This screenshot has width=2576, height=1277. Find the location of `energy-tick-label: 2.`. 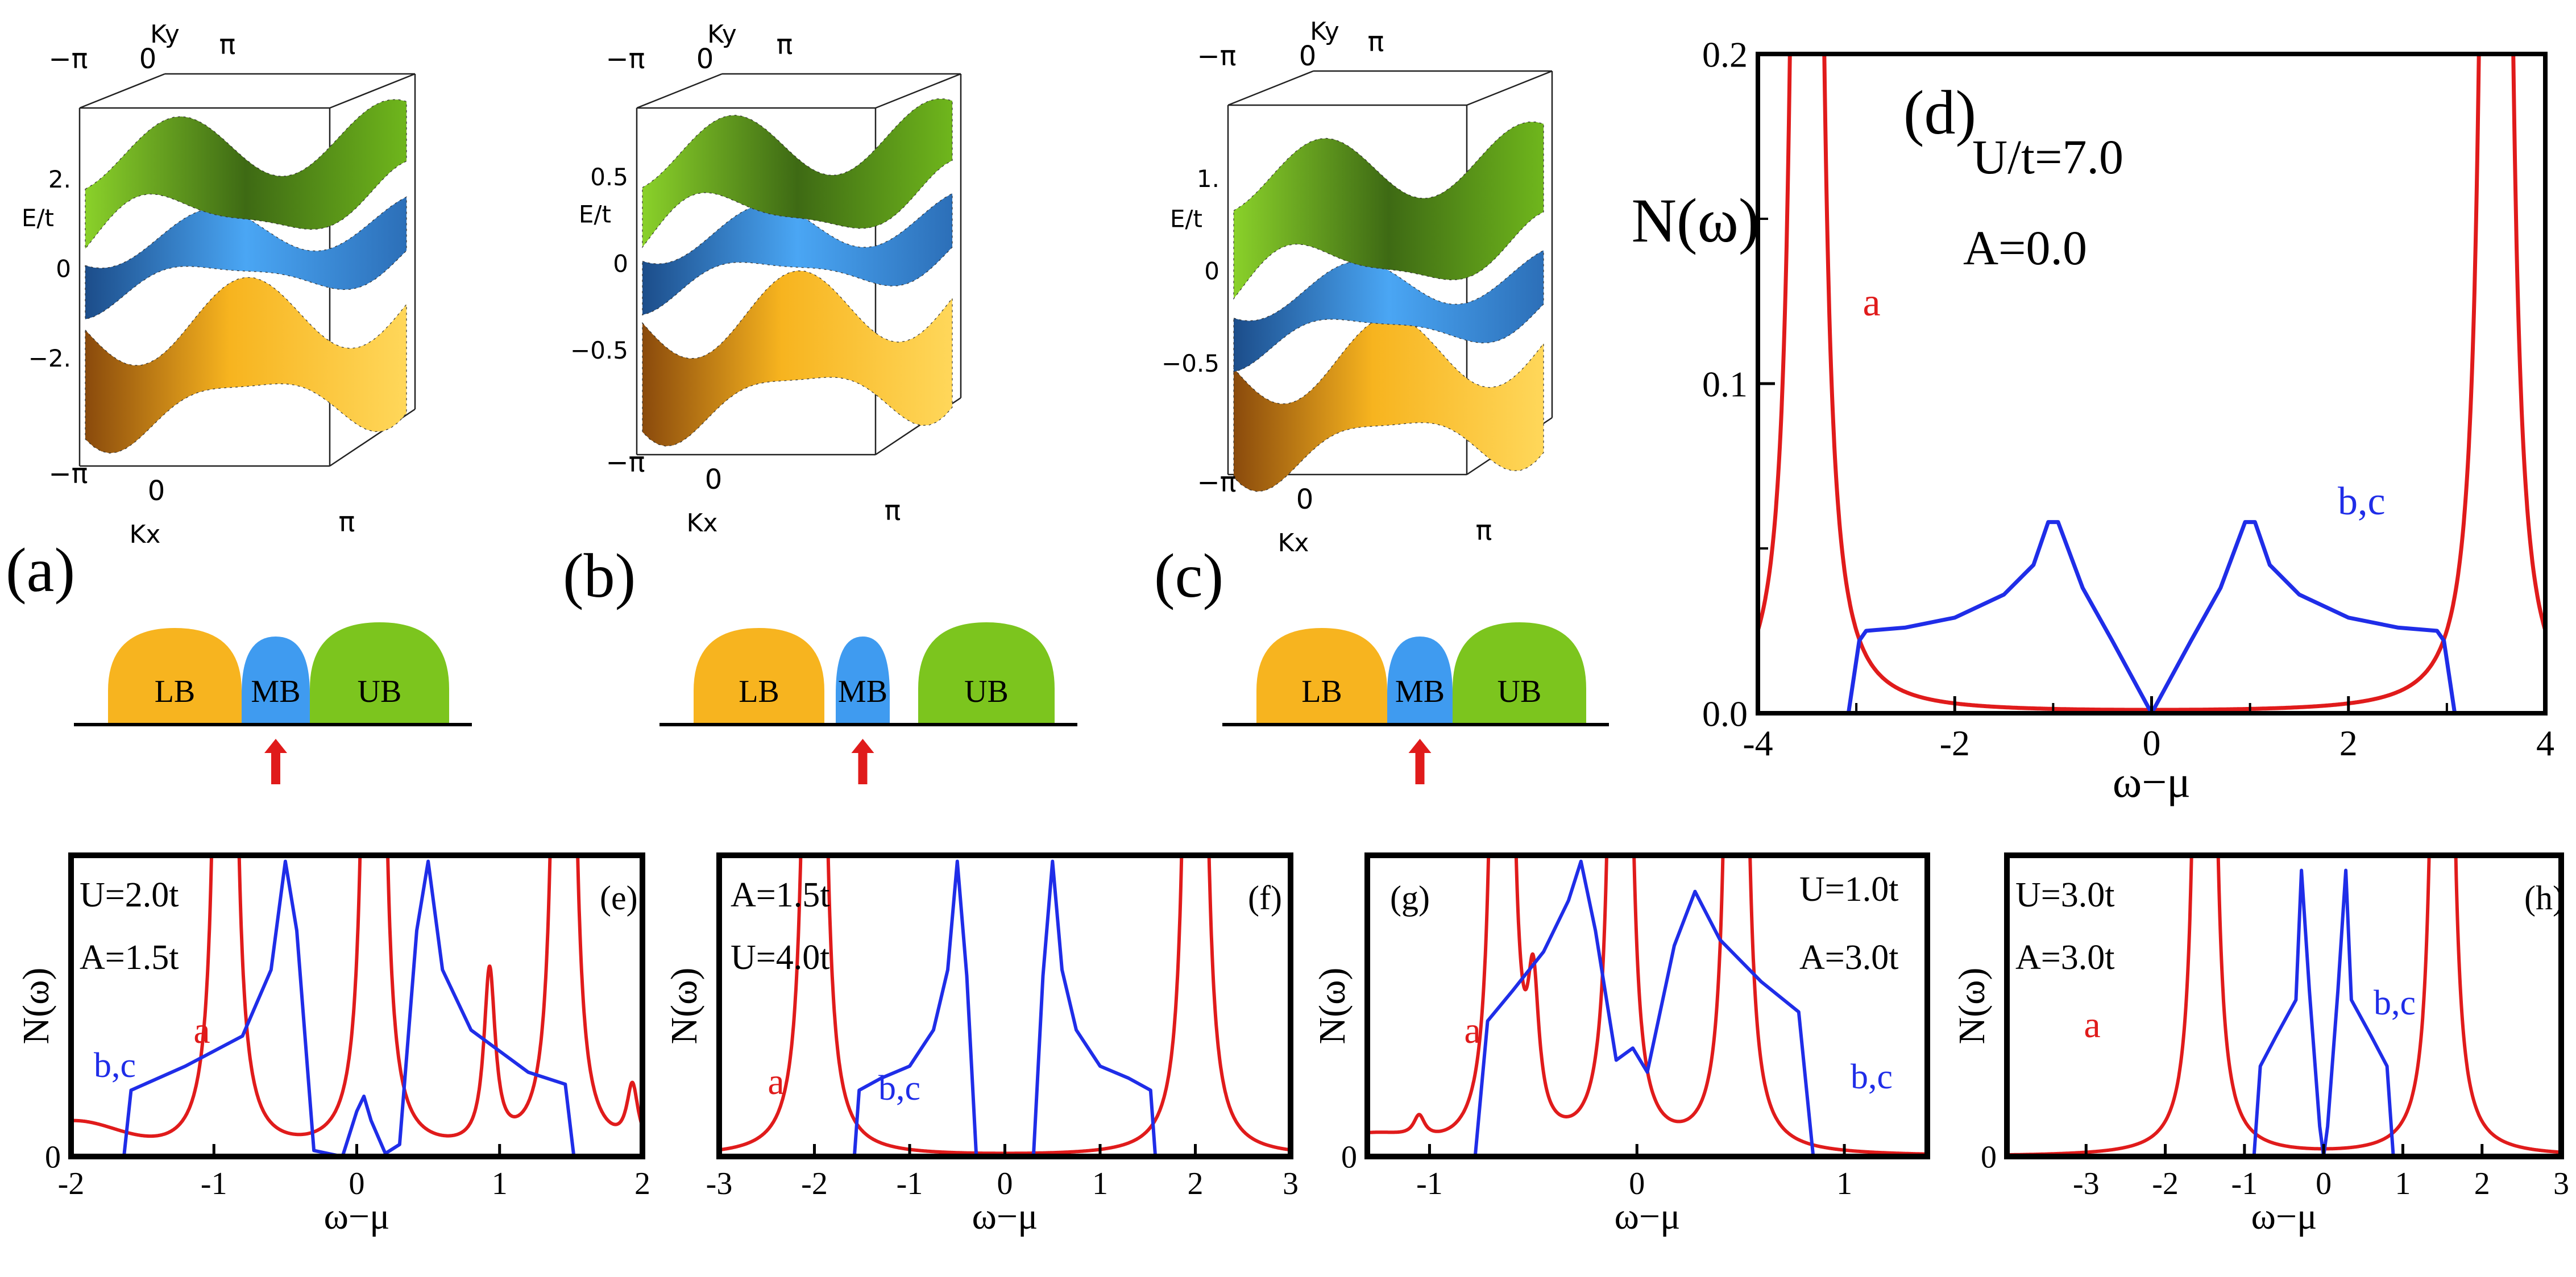

energy-tick-label: 2. is located at coordinates (60, 179).